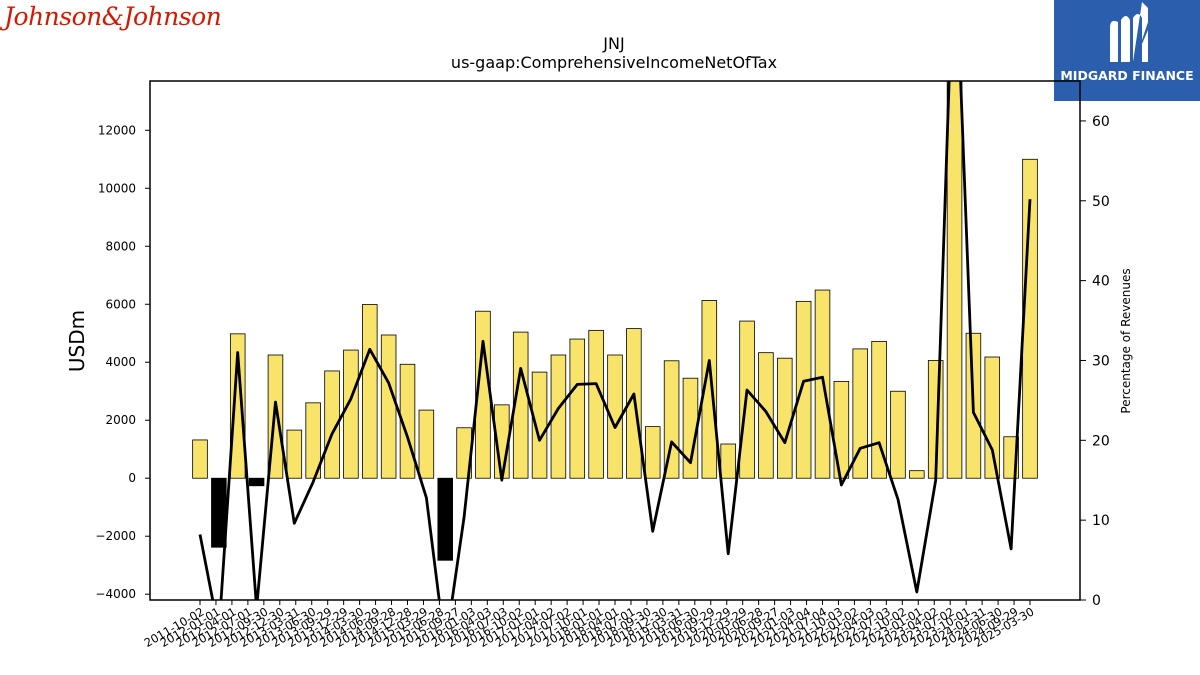 The height and width of the screenshot is (675, 1200). What do you see at coordinates (113, 16) in the screenshot?
I see `johnson-and-johnson-logo: Johnson&Johnson` at bounding box center [113, 16].